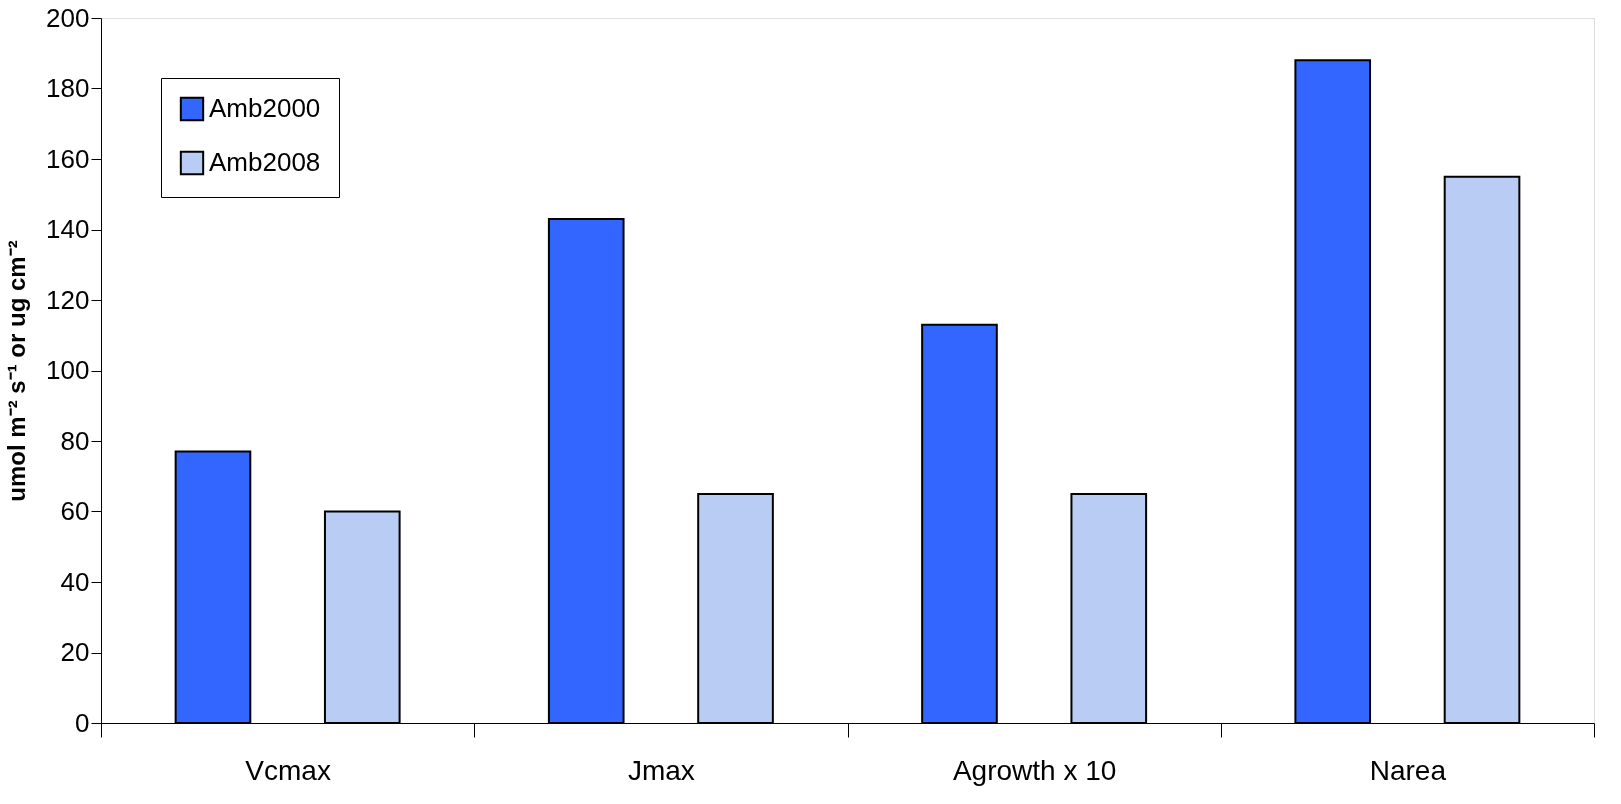  I want to click on y-tick-label: 100, so click(68, 370).